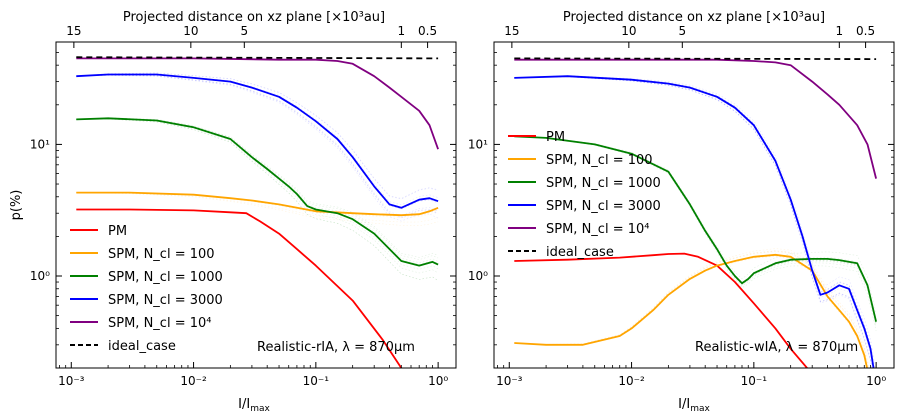 This screenshot has height=417, width=900. Describe the element at coordinates (336, 347) in the screenshot. I see `left-annotation: Realistic-rIA, λ = 870μm` at that location.